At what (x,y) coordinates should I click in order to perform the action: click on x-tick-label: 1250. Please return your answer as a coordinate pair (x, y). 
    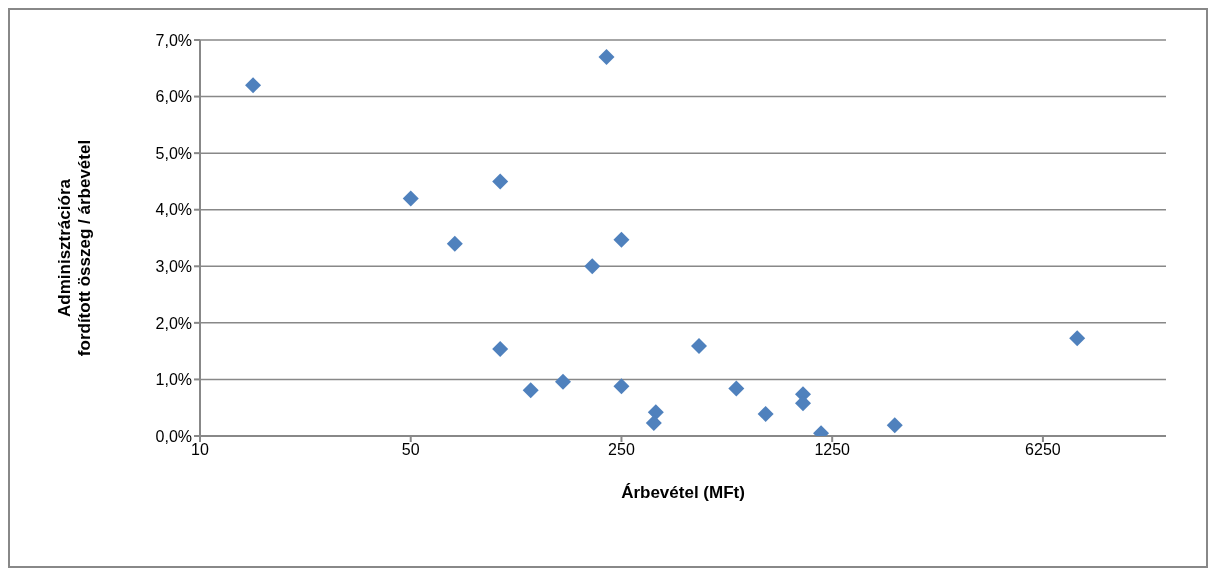
    Looking at the image, I should click on (832, 450).